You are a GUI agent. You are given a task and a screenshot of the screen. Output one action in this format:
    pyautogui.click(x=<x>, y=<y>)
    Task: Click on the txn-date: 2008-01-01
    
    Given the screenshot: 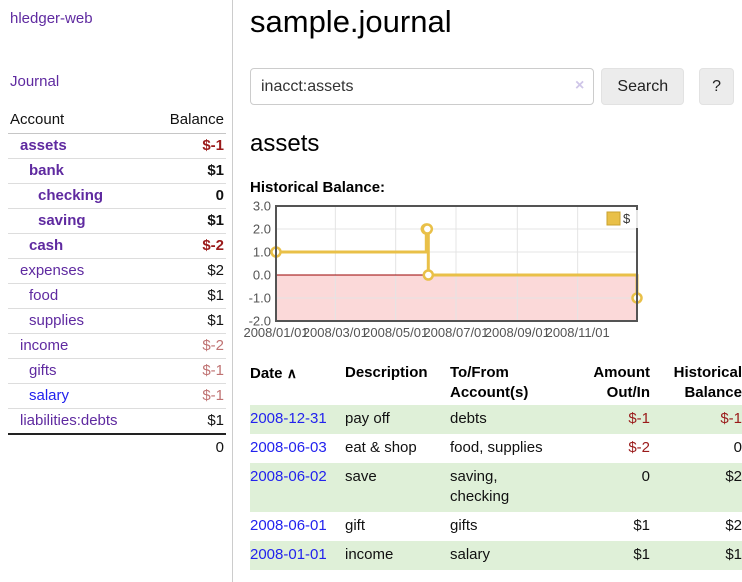 What is the action you would take?
    pyautogui.click(x=297, y=555)
    